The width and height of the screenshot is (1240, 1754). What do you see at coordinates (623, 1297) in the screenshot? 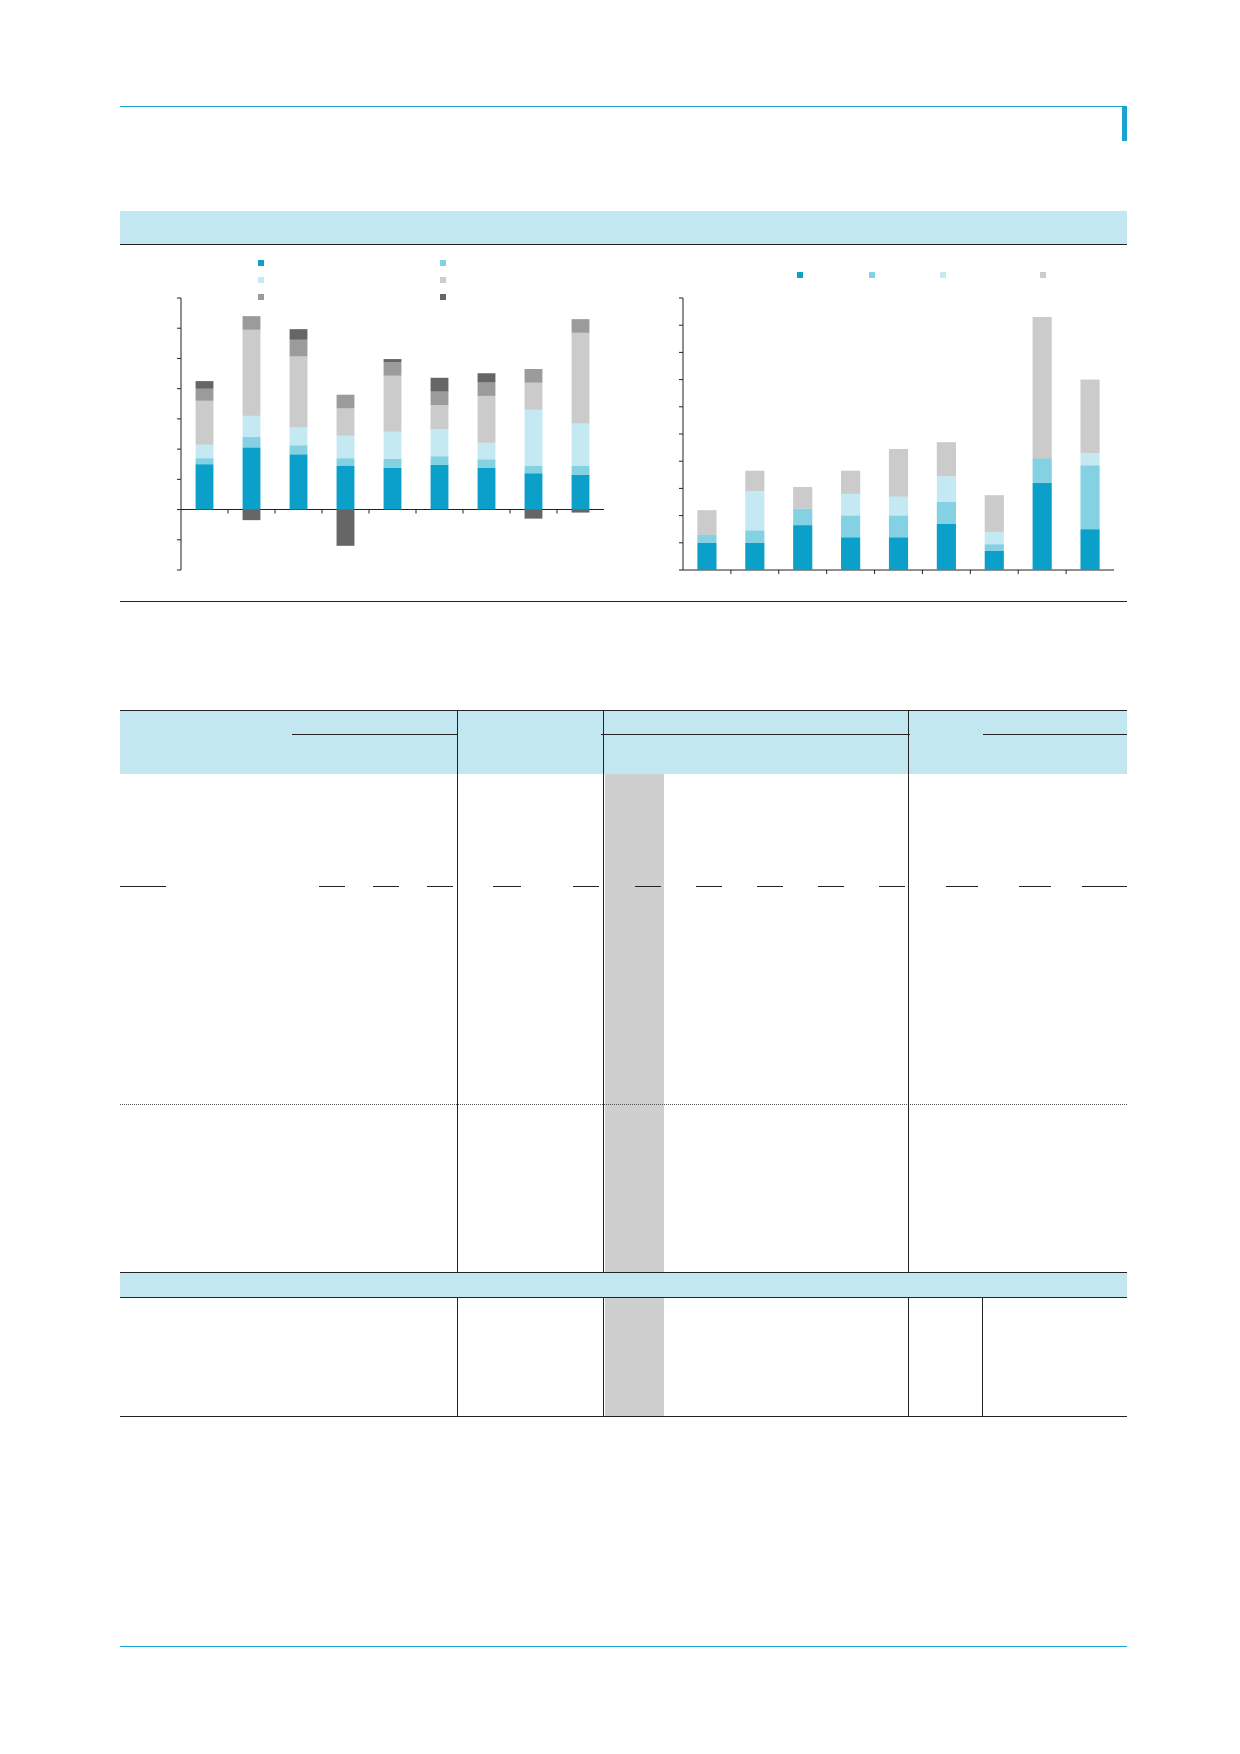
I see `table-subsection-bottom-rule` at bounding box center [623, 1297].